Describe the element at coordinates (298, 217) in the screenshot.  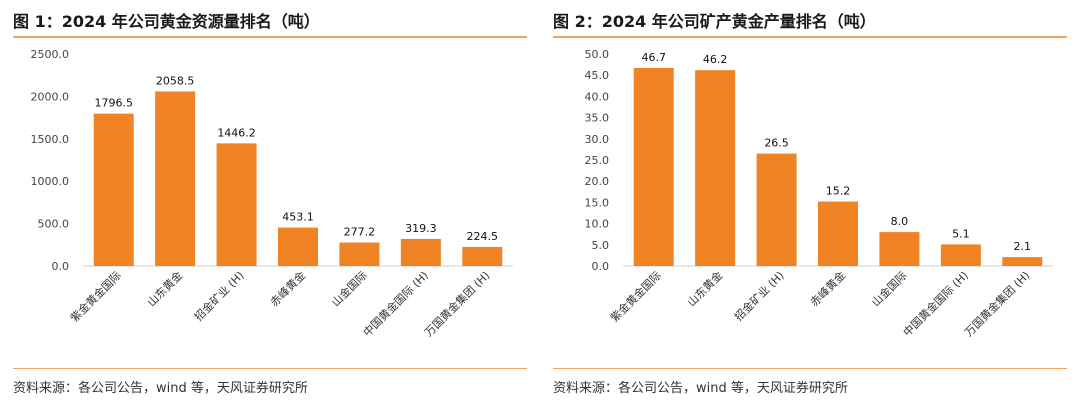
I see `bar-value-label: 453.1` at that location.